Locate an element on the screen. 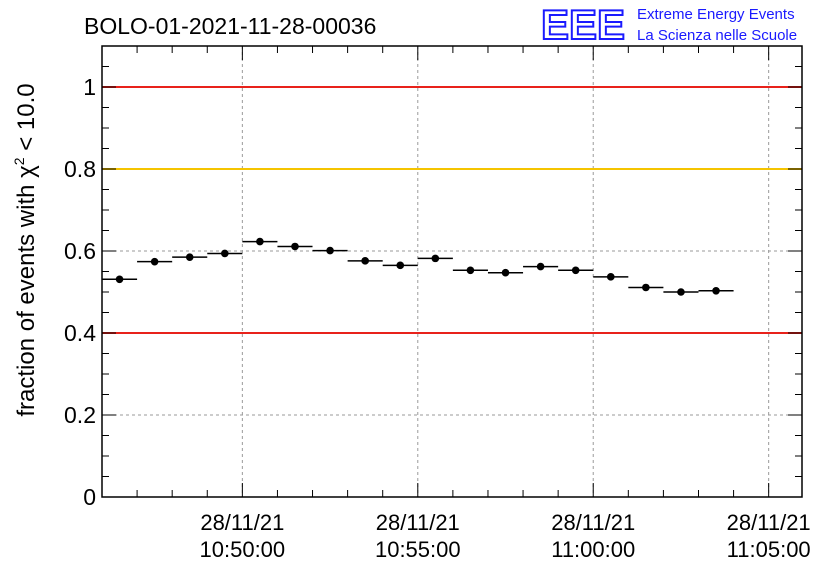 The width and height of the screenshot is (836, 572). y-axis-label-symbol: χ is located at coordinates (26, 171).